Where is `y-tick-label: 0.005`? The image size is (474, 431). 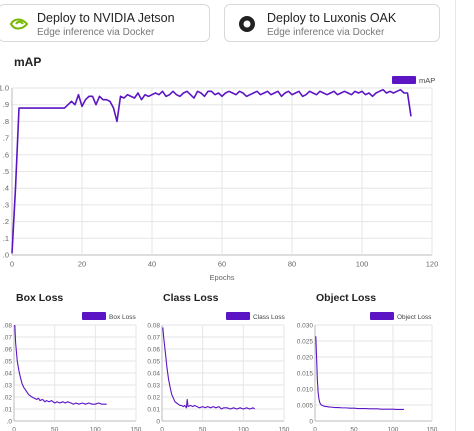
y-tick-label: 0.005 is located at coordinates (305, 406).